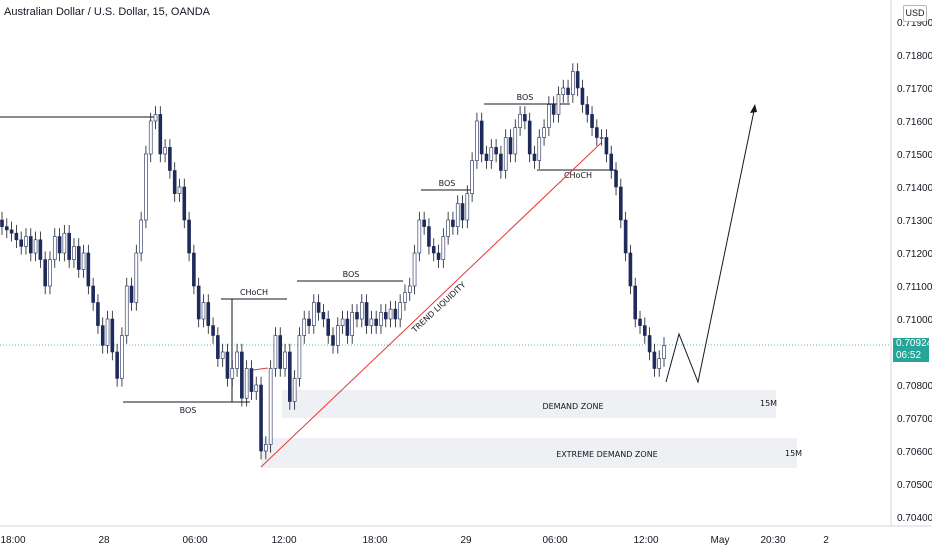  I want to click on bar-countdown: 06:52, so click(909, 355).